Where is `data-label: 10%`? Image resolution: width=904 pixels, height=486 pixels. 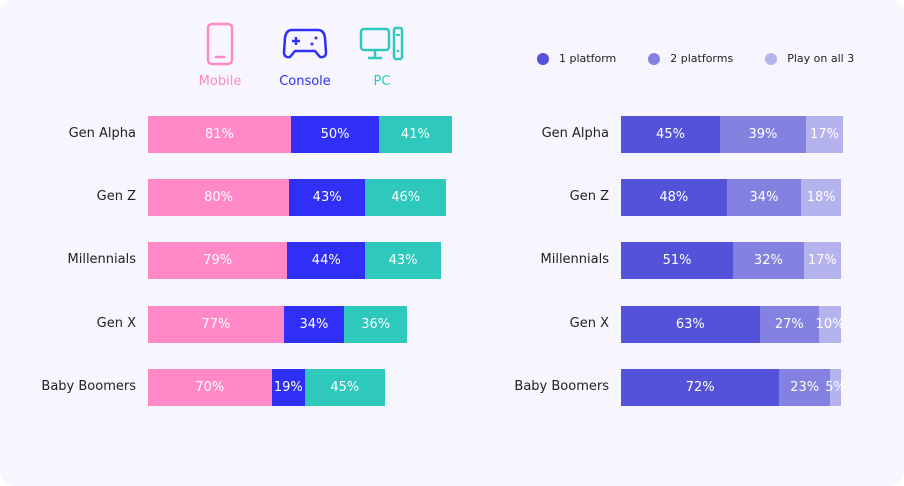
data-label: 10% is located at coordinates (830, 324).